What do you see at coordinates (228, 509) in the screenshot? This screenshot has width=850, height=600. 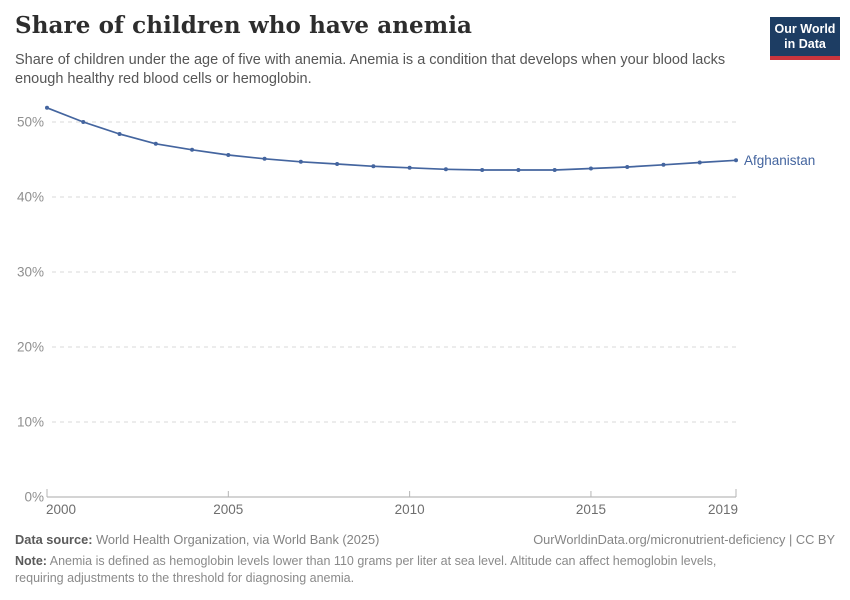 I see `x-axis-label: 2005` at bounding box center [228, 509].